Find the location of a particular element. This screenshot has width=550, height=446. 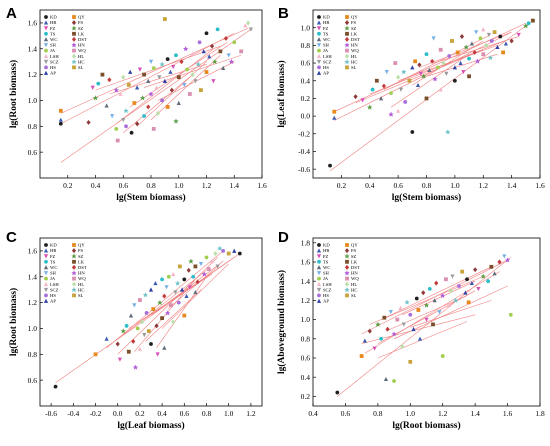

legend-entry: SCZ is located at coordinates (54, 289).